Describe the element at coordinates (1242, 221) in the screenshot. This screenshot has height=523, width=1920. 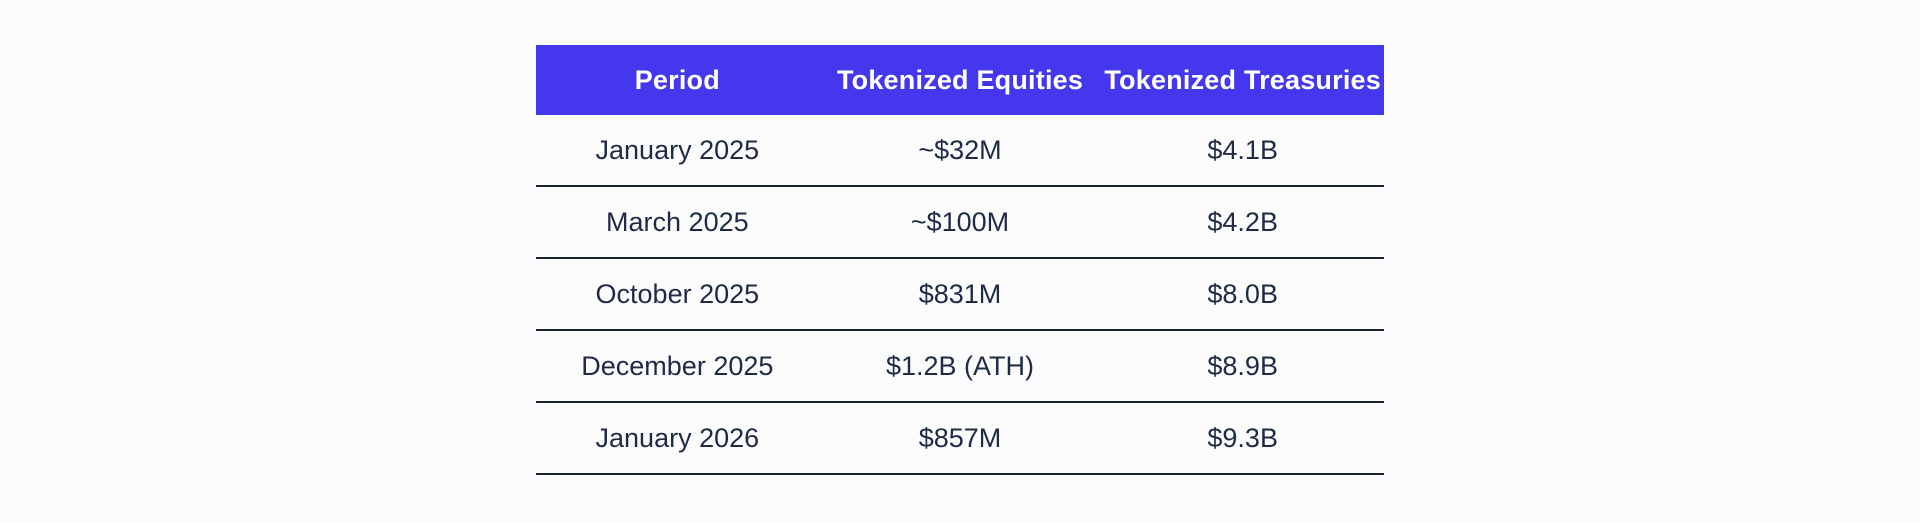
I see `treasuries-cell: $4.2B` at that location.